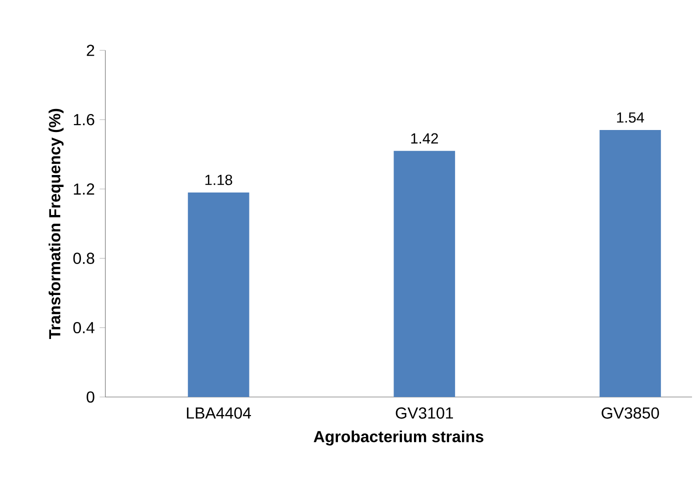  What do you see at coordinates (84, 189) in the screenshot?
I see `y-tick-label: 1.2` at bounding box center [84, 189].